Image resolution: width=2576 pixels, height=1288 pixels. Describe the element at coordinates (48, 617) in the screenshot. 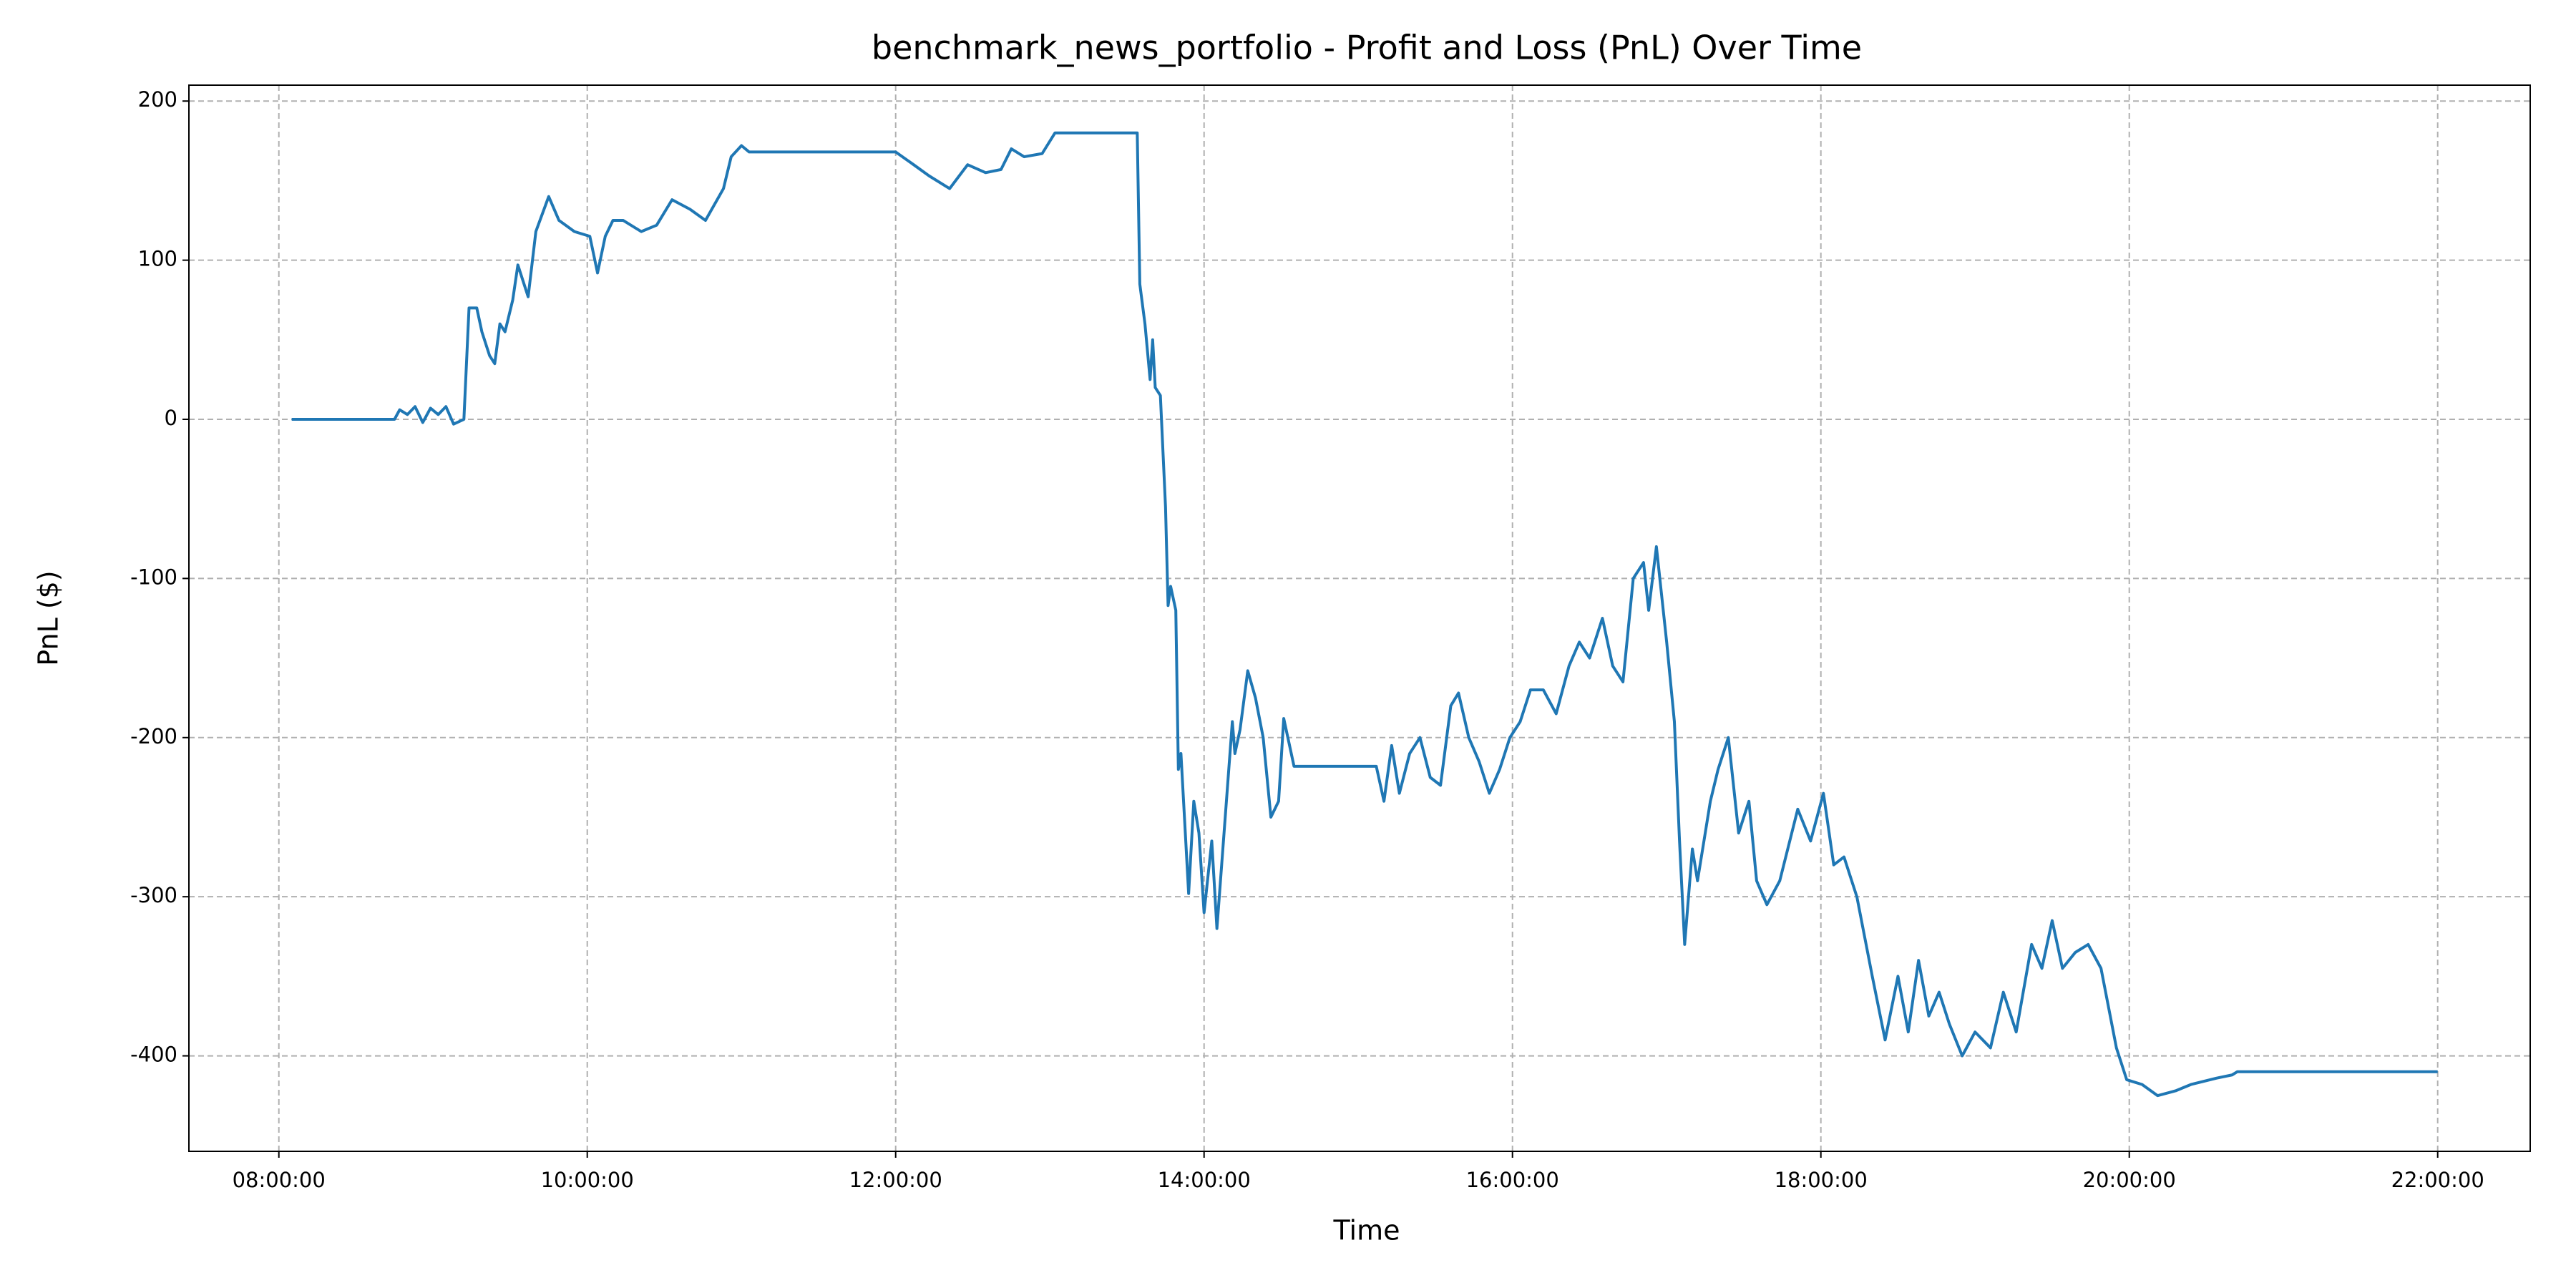

I see `y-axis-label: PnL ($)` at that location.